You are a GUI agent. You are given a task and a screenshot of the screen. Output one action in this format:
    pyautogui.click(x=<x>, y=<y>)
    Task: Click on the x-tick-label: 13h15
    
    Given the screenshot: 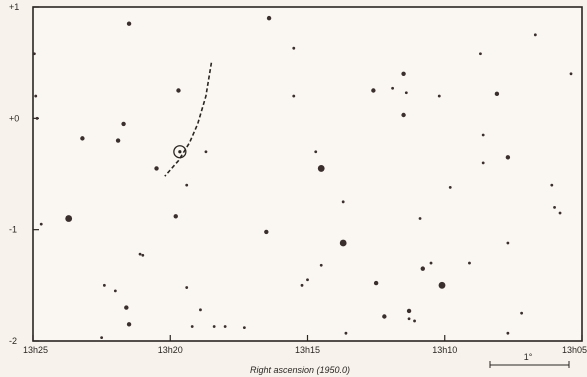 What is the action you would take?
    pyautogui.click(x=307, y=350)
    